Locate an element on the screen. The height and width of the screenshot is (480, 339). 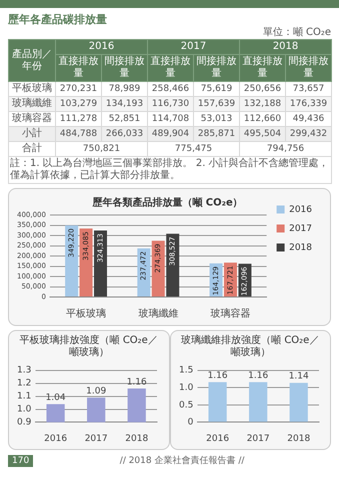
y-tick-label: 1.5 is located at coordinates (185, 371).